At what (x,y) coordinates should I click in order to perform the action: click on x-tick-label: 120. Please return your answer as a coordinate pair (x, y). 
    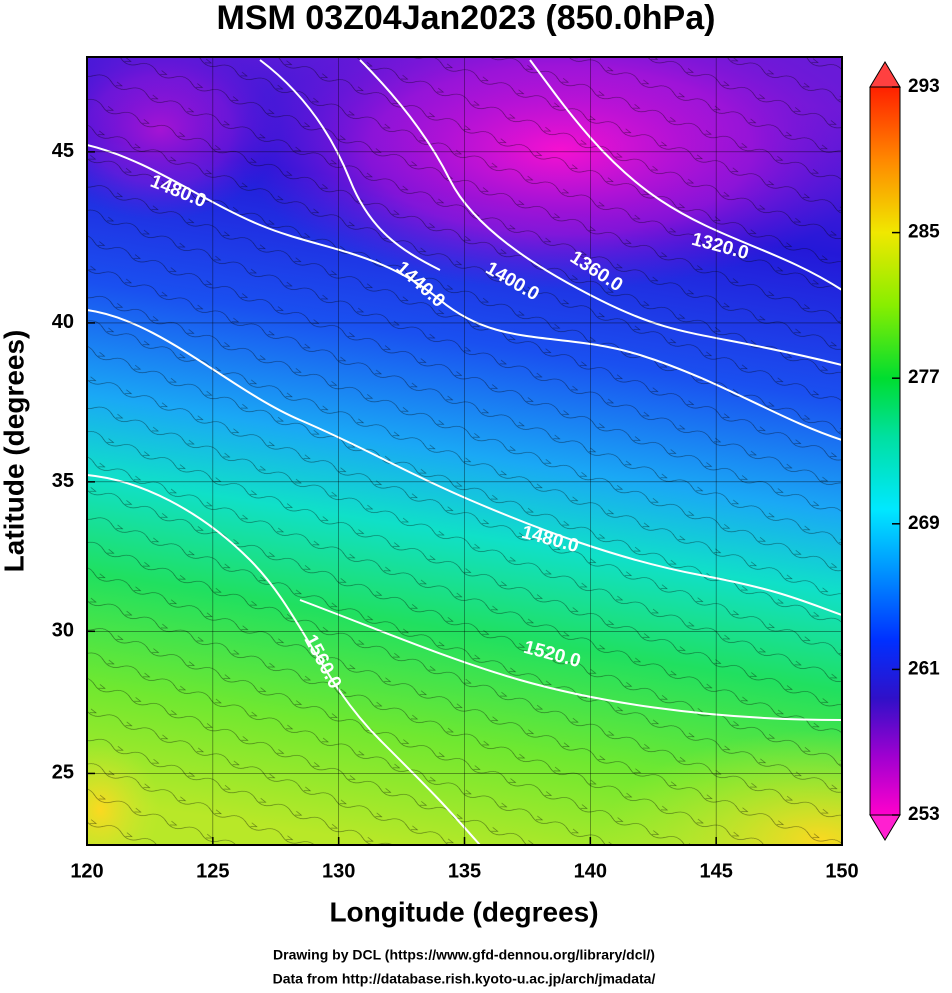
    Looking at the image, I should click on (86, 871).